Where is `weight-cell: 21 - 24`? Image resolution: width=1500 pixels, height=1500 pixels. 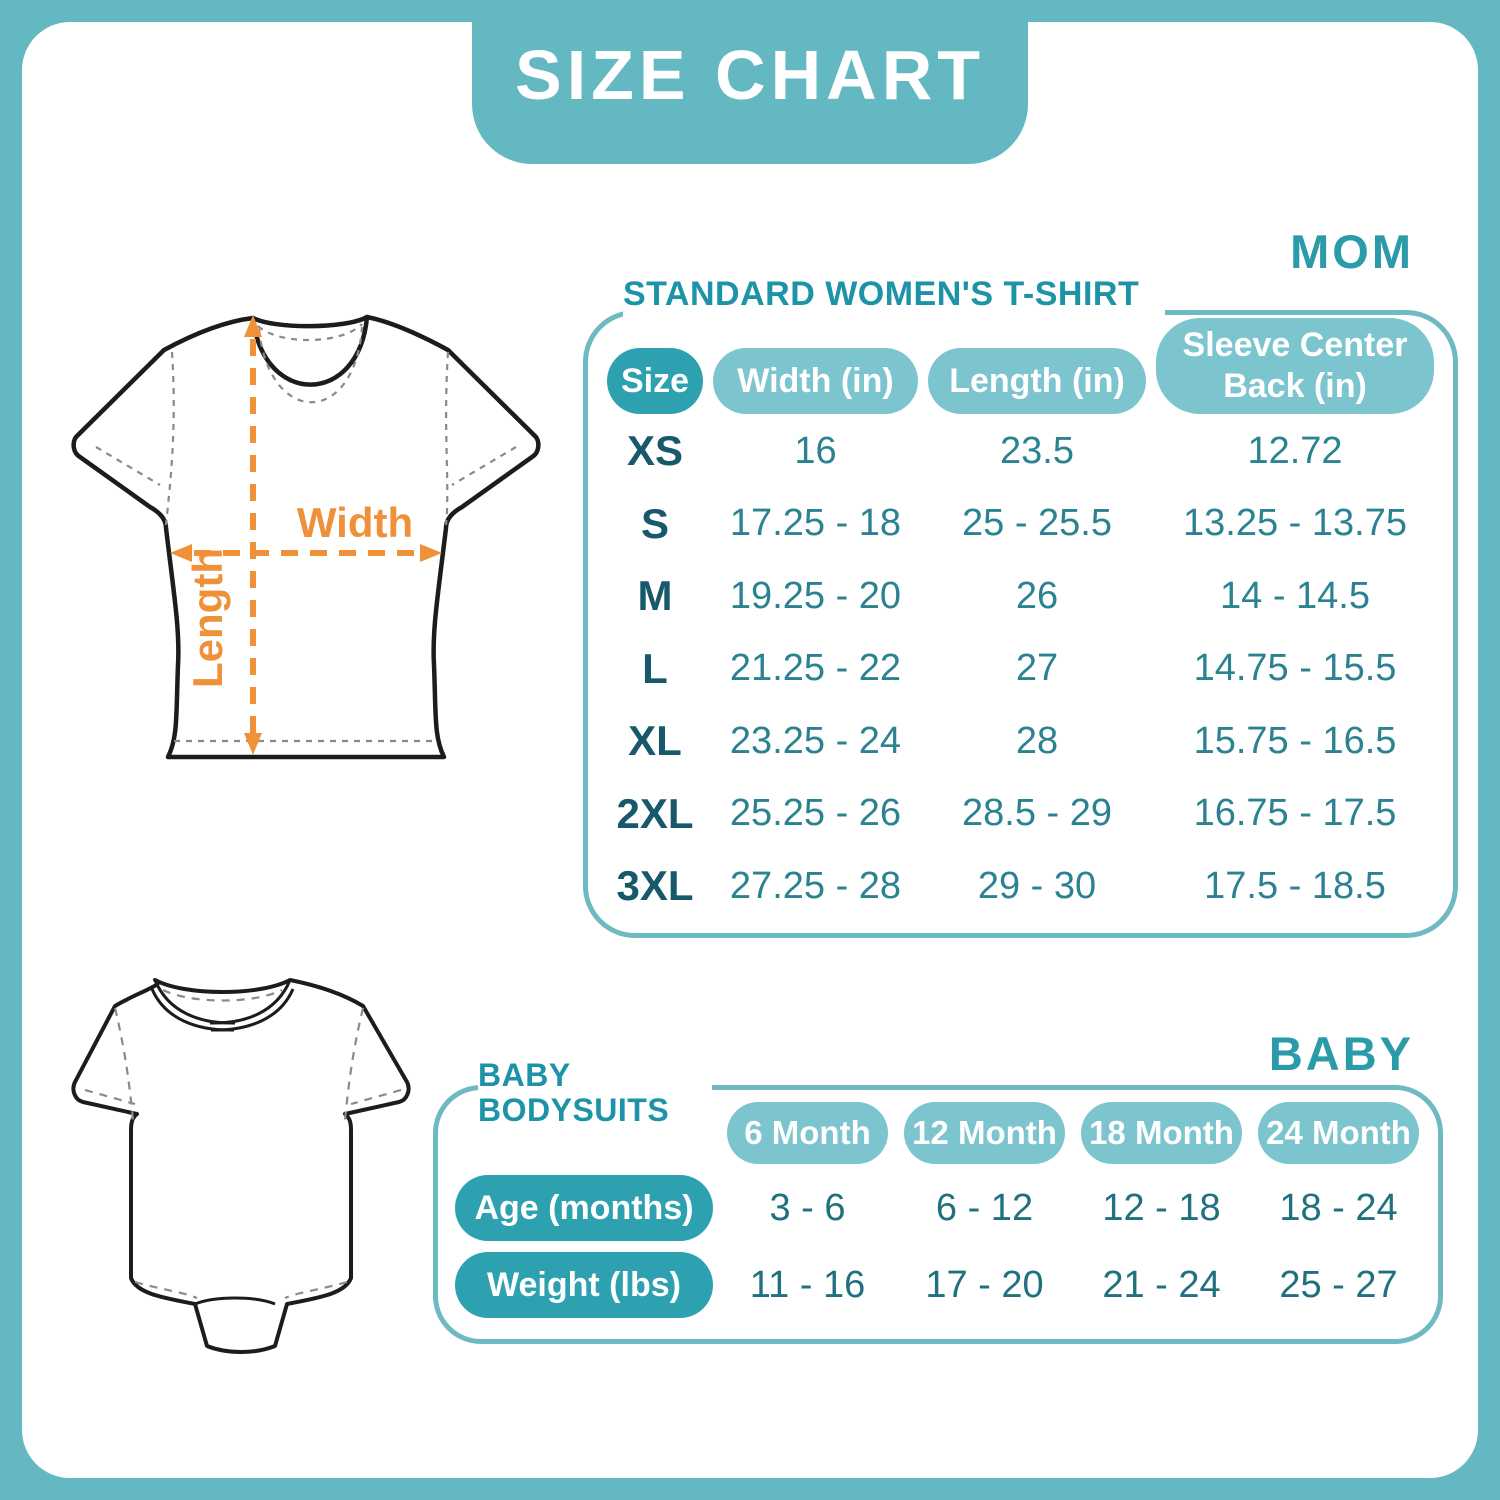
weight-cell: 21 - 24 is located at coordinates (1161, 1284).